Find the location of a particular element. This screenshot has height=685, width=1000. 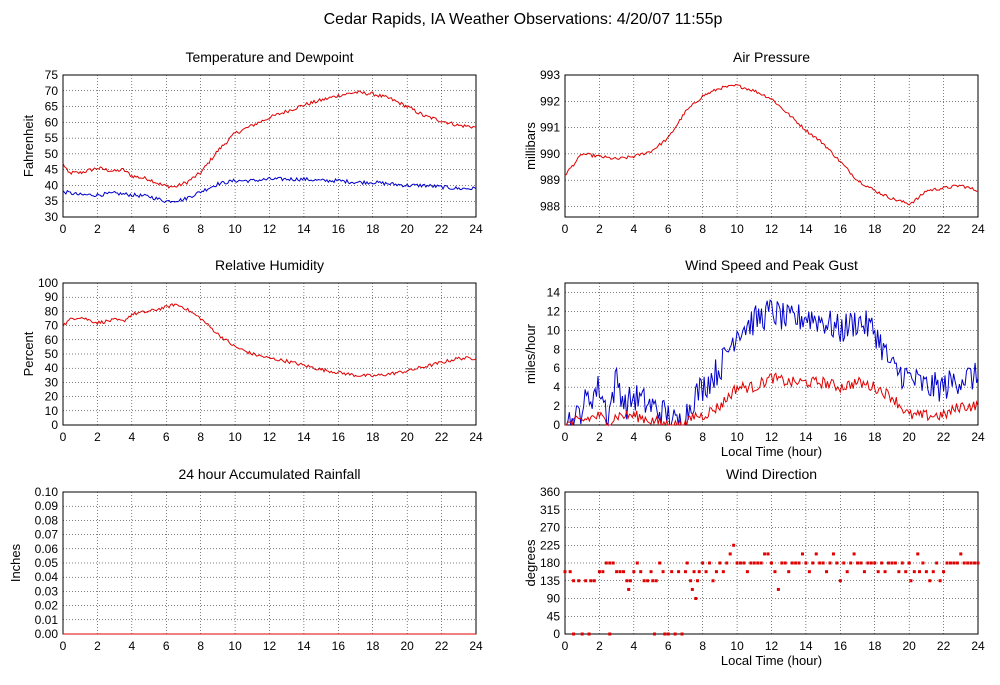

y-tick-label: 360 is located at coordinates (550, 492).